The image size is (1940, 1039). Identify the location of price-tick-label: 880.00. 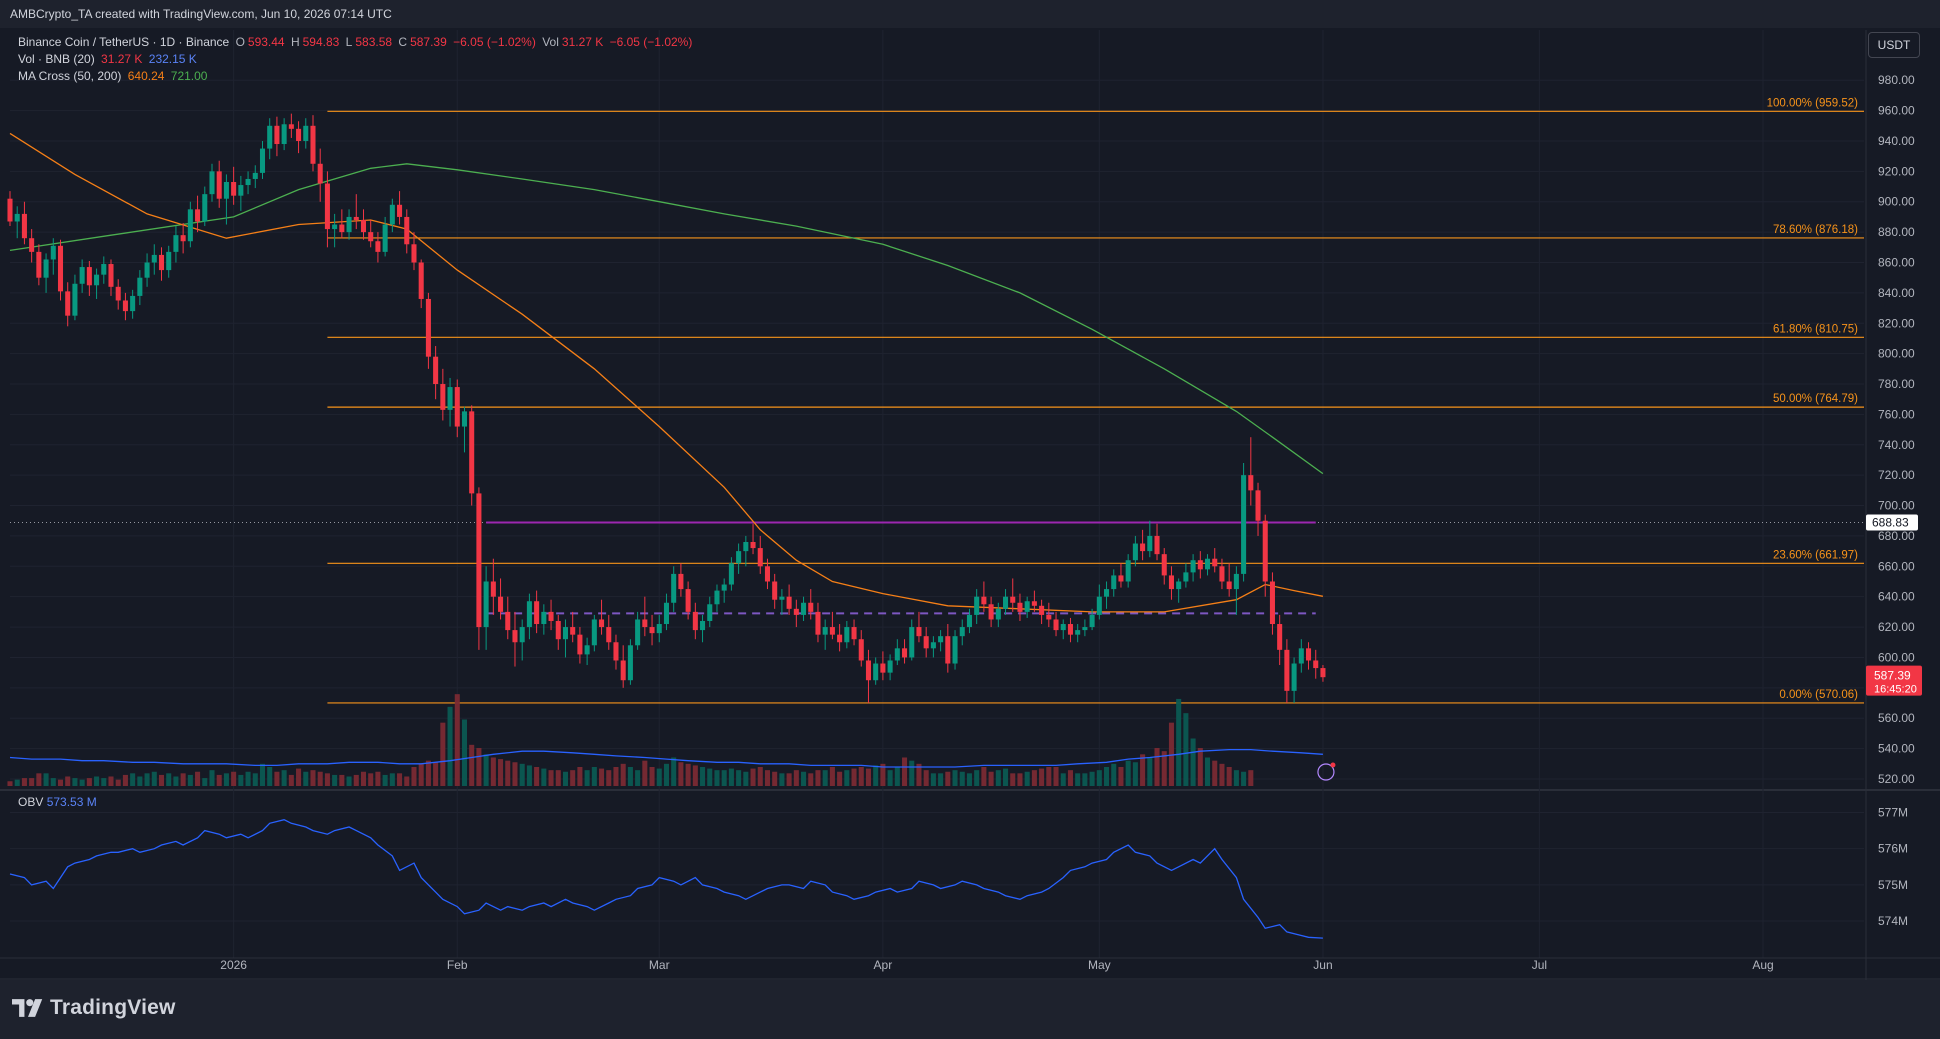
(1896, 232).